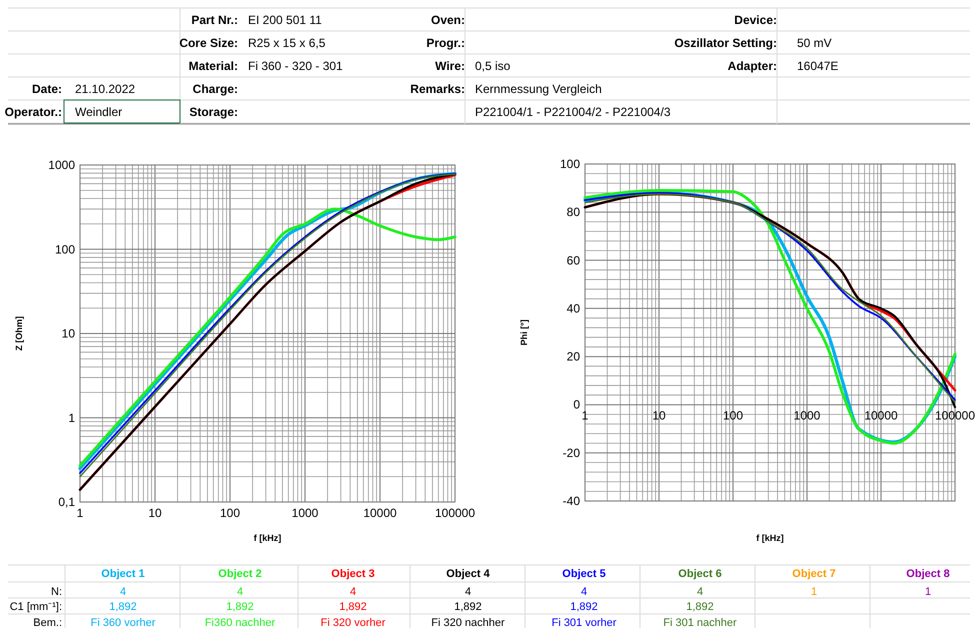 The width and height of the screenshot is (975, 628). Describe the element at coordinates (215, 89) in the screenshot. I see `text: Charge:` at that location.